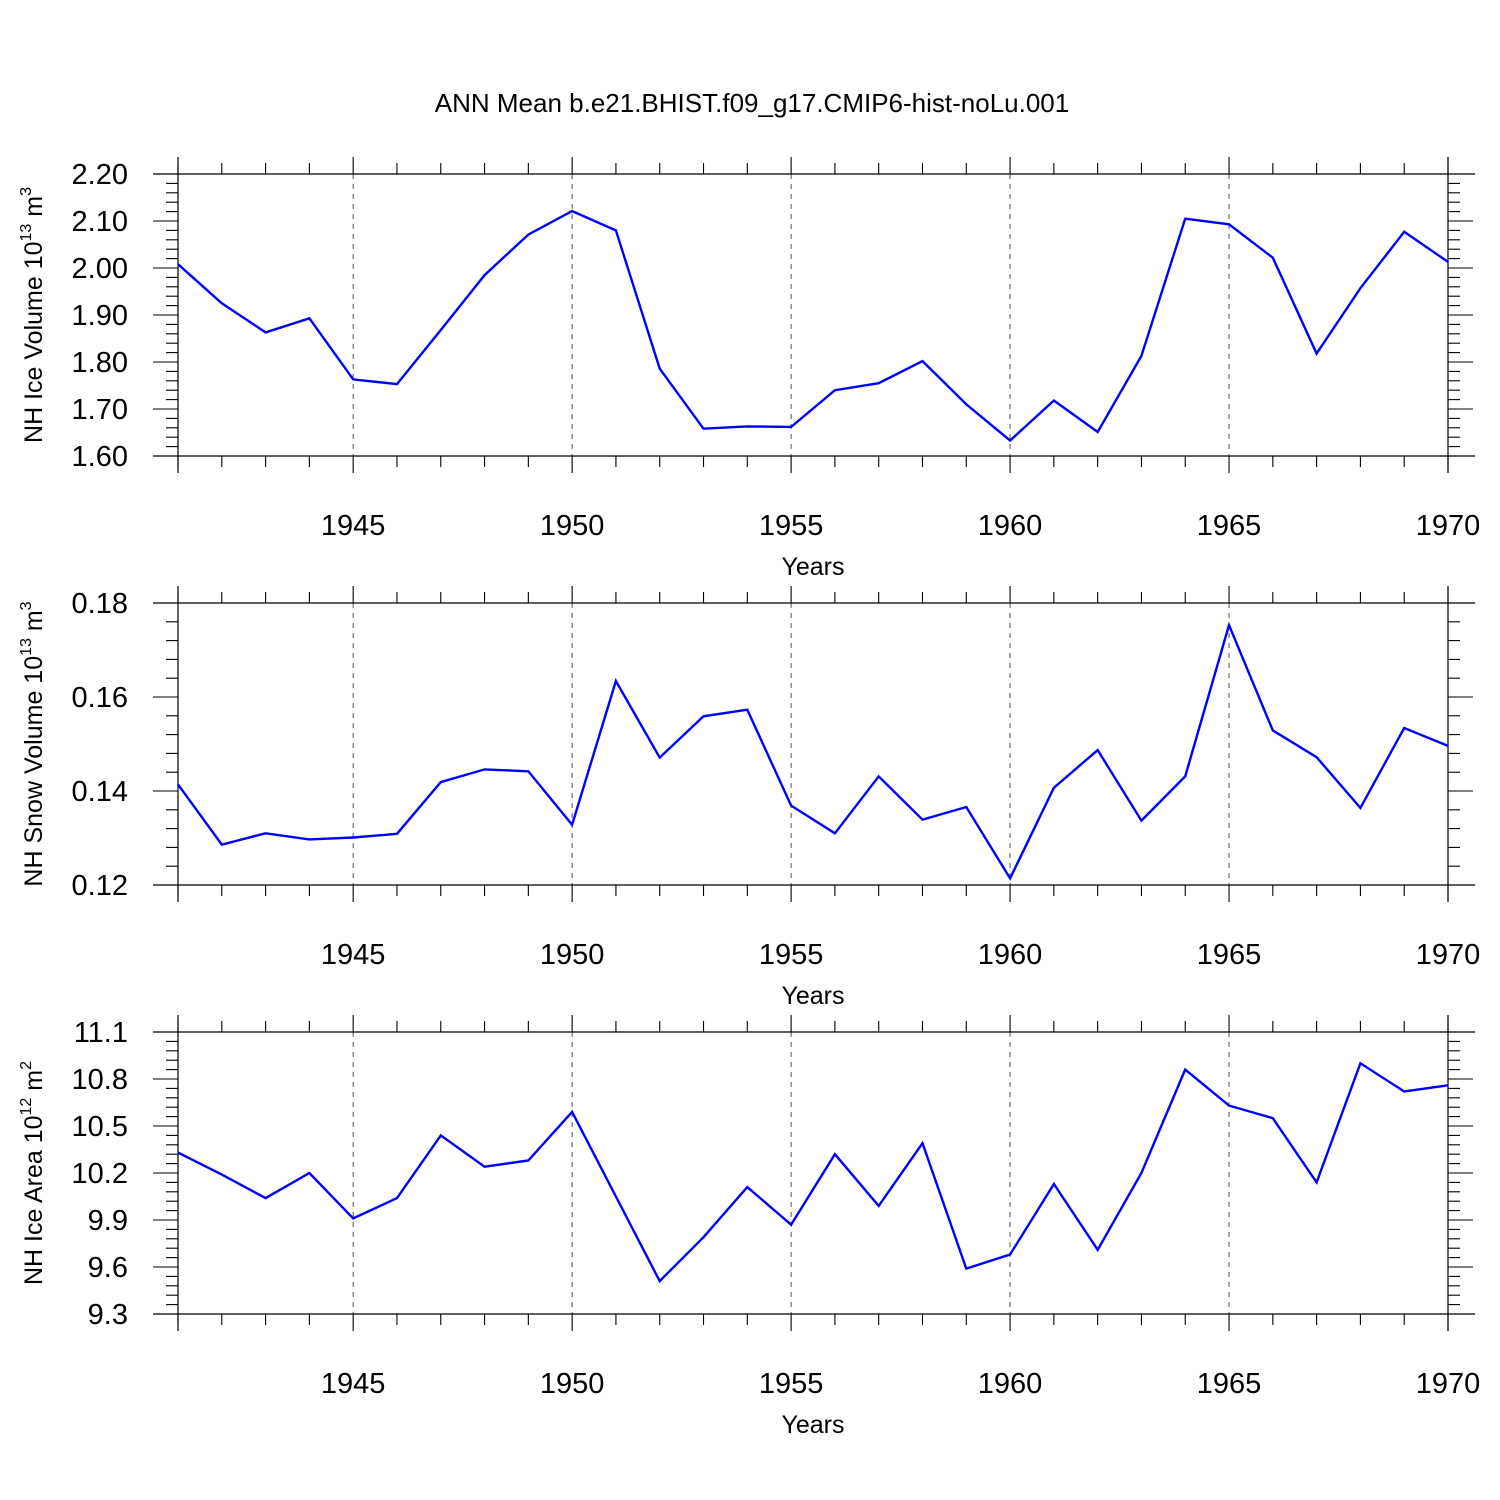 The height and width of the screenshot is (1500, 1500). What do you see at coordinates (33, 315) in the screenshot?
I see `y-axis-label: NH Ice Volume 1013 m3` at bounding box center [33, 315].